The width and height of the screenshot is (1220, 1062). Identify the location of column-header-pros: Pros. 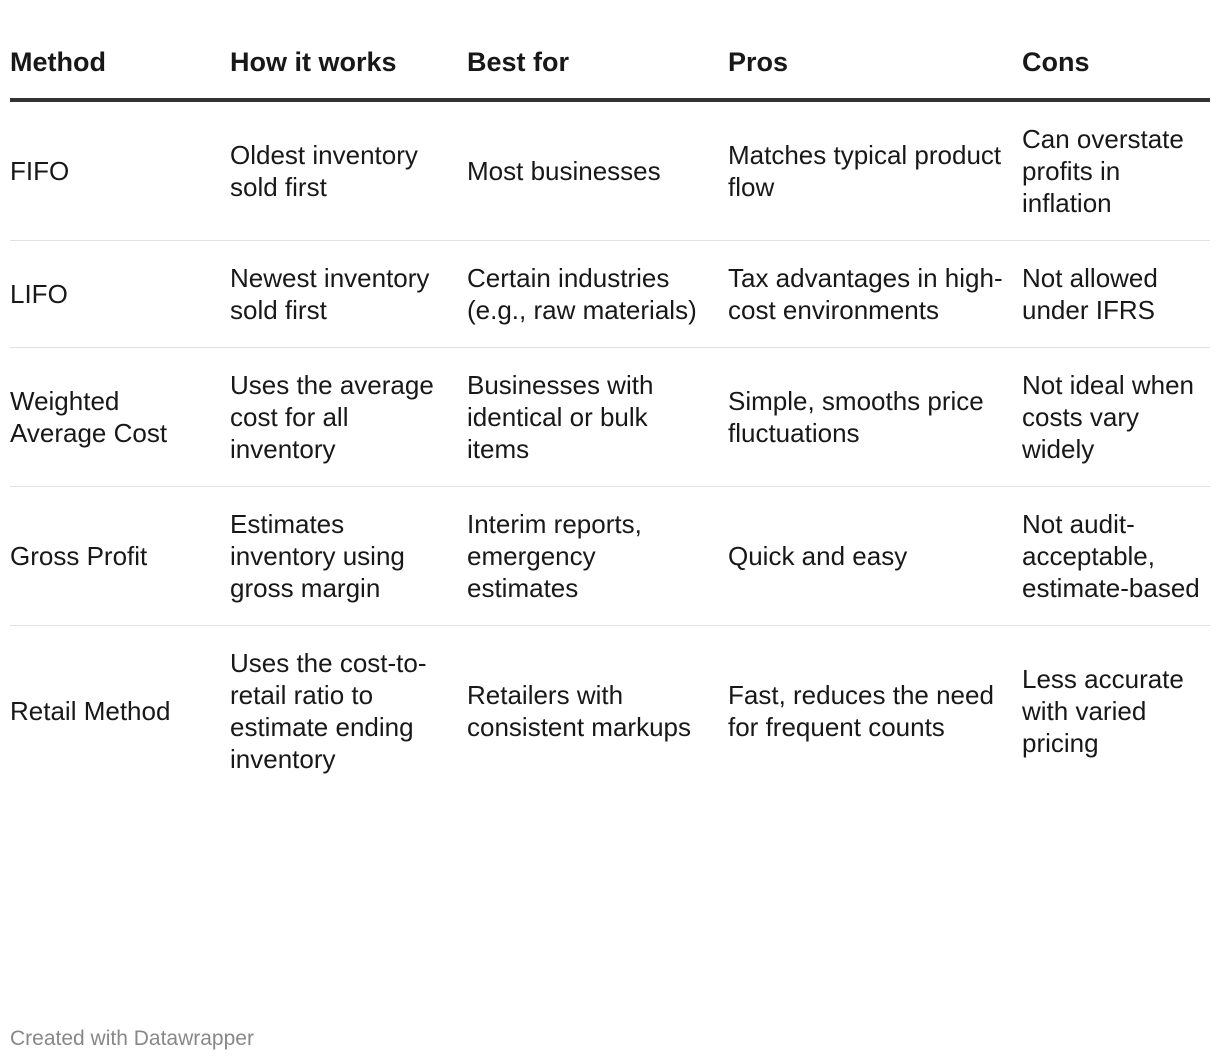
(875, 73).